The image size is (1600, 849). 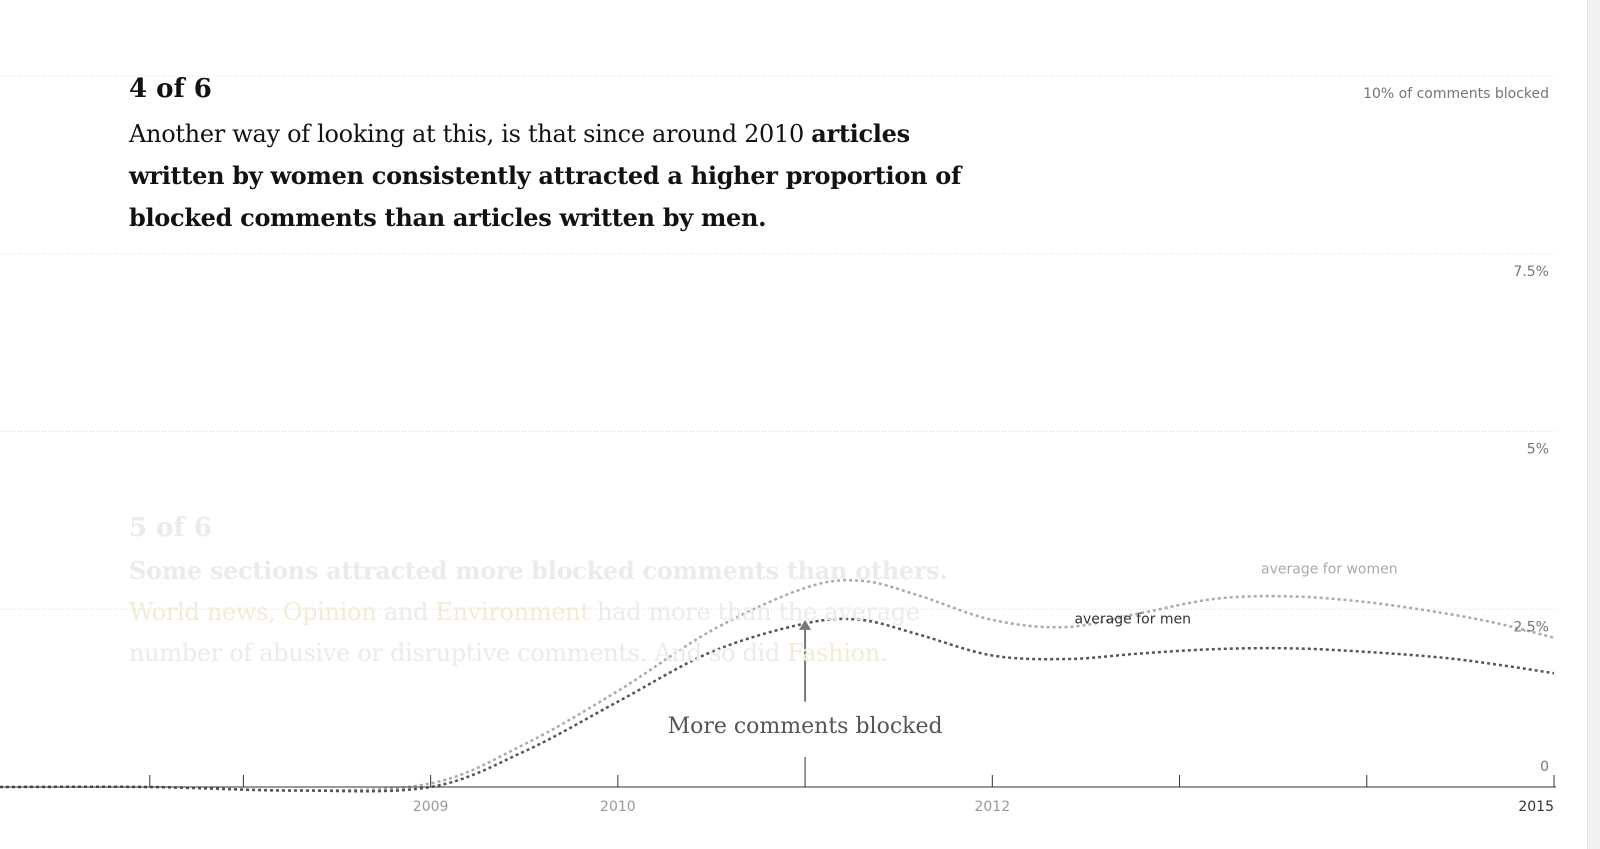 What do you see at coordinates (805, 726) in the screenshot?
I see `annotation-text: More comments blocked` at bounding box center [805, 726].